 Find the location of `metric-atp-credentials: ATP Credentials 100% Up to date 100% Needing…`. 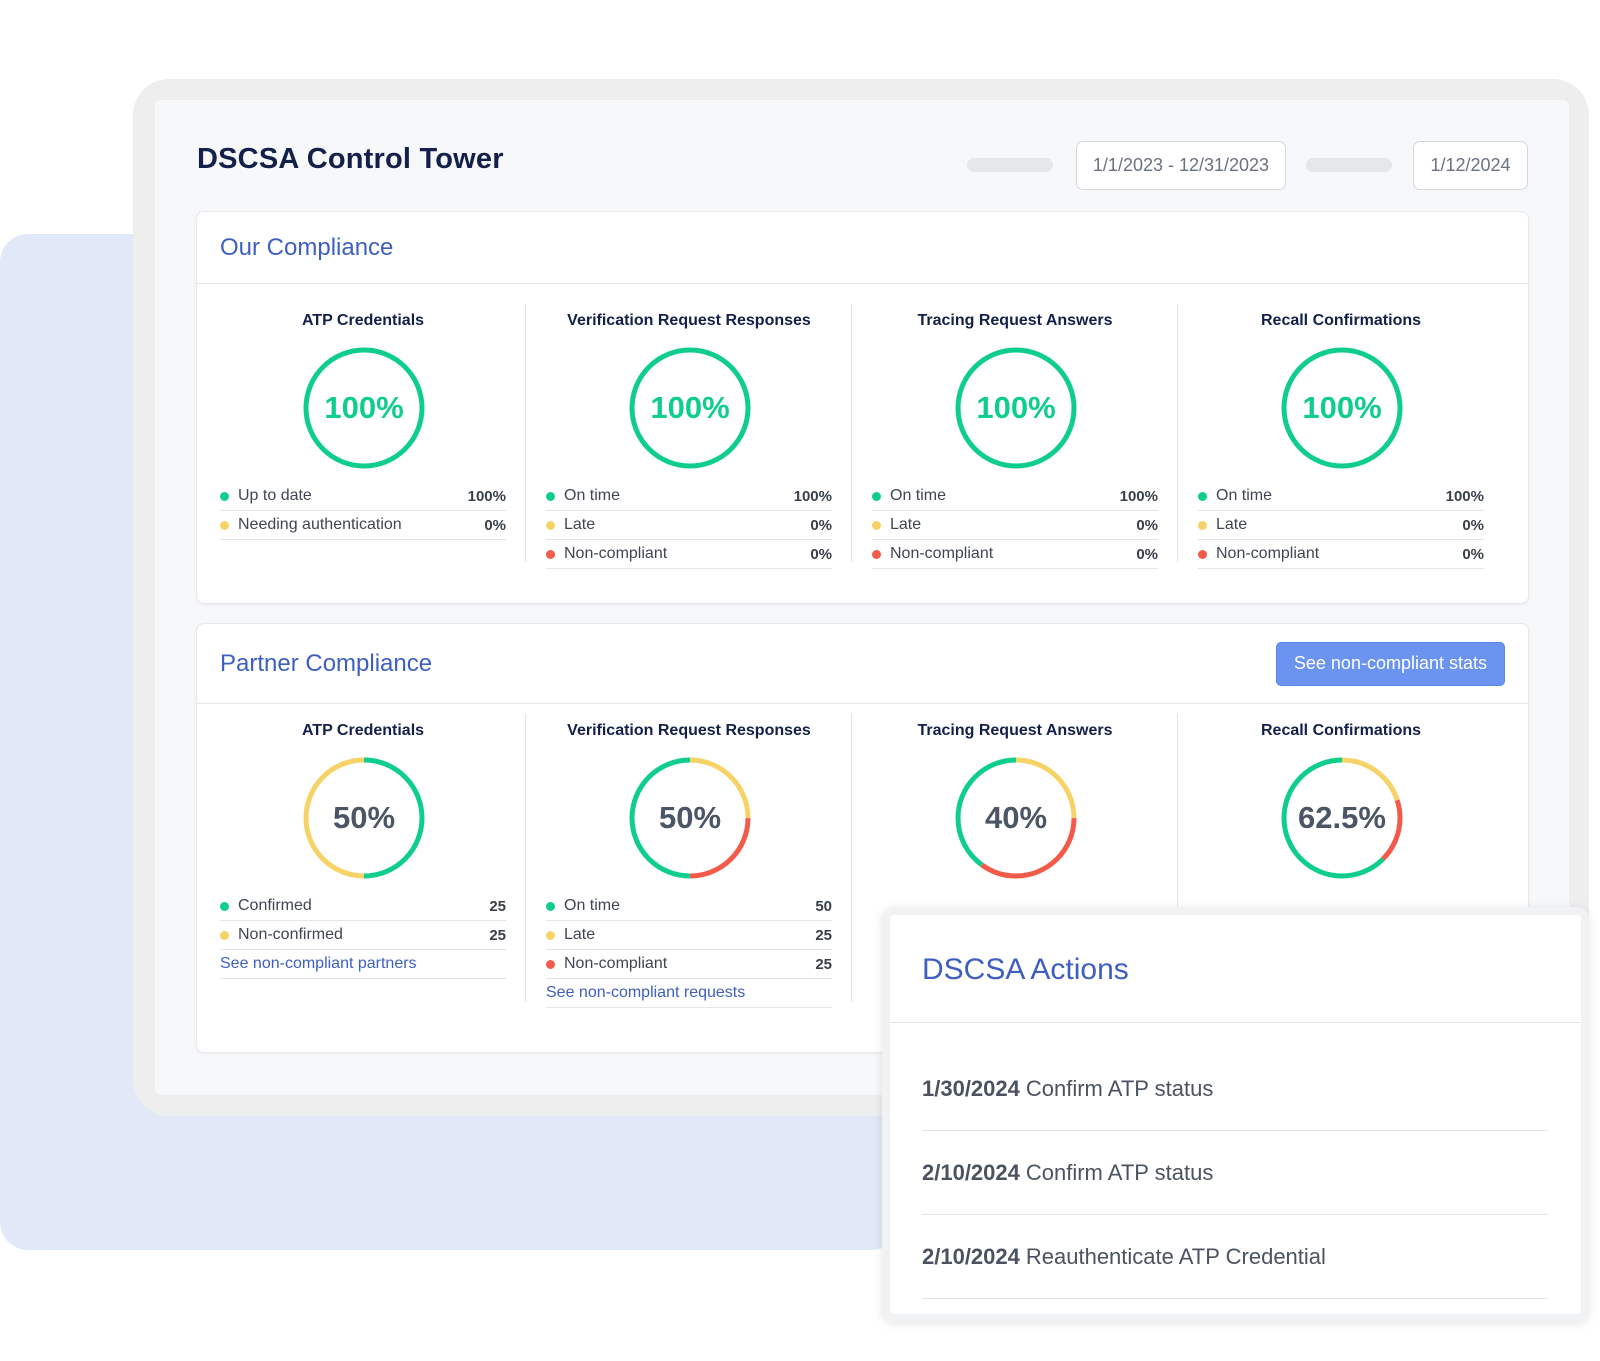

metric-atp-credentials: ATP Credentials 100% Up to date 100% Needing… is located at coordinates (363, 426).